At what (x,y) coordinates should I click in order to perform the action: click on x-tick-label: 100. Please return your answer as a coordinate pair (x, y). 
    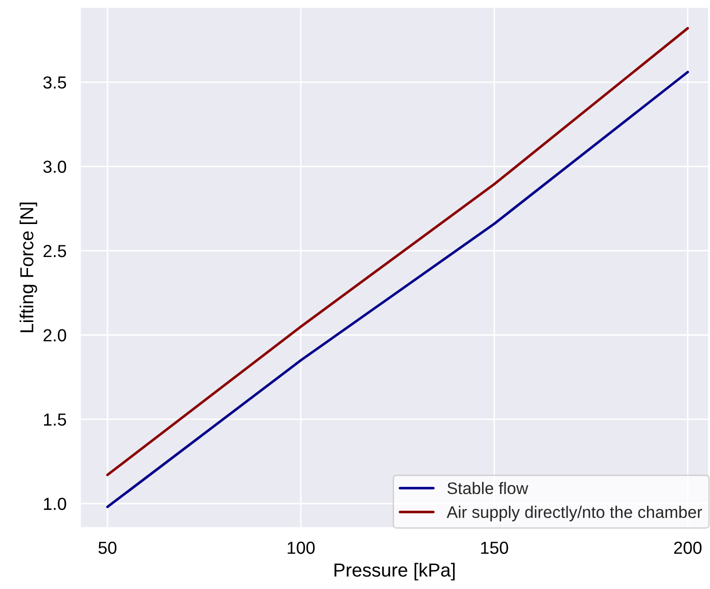
    Looking at the image, I should click on (301, 548).